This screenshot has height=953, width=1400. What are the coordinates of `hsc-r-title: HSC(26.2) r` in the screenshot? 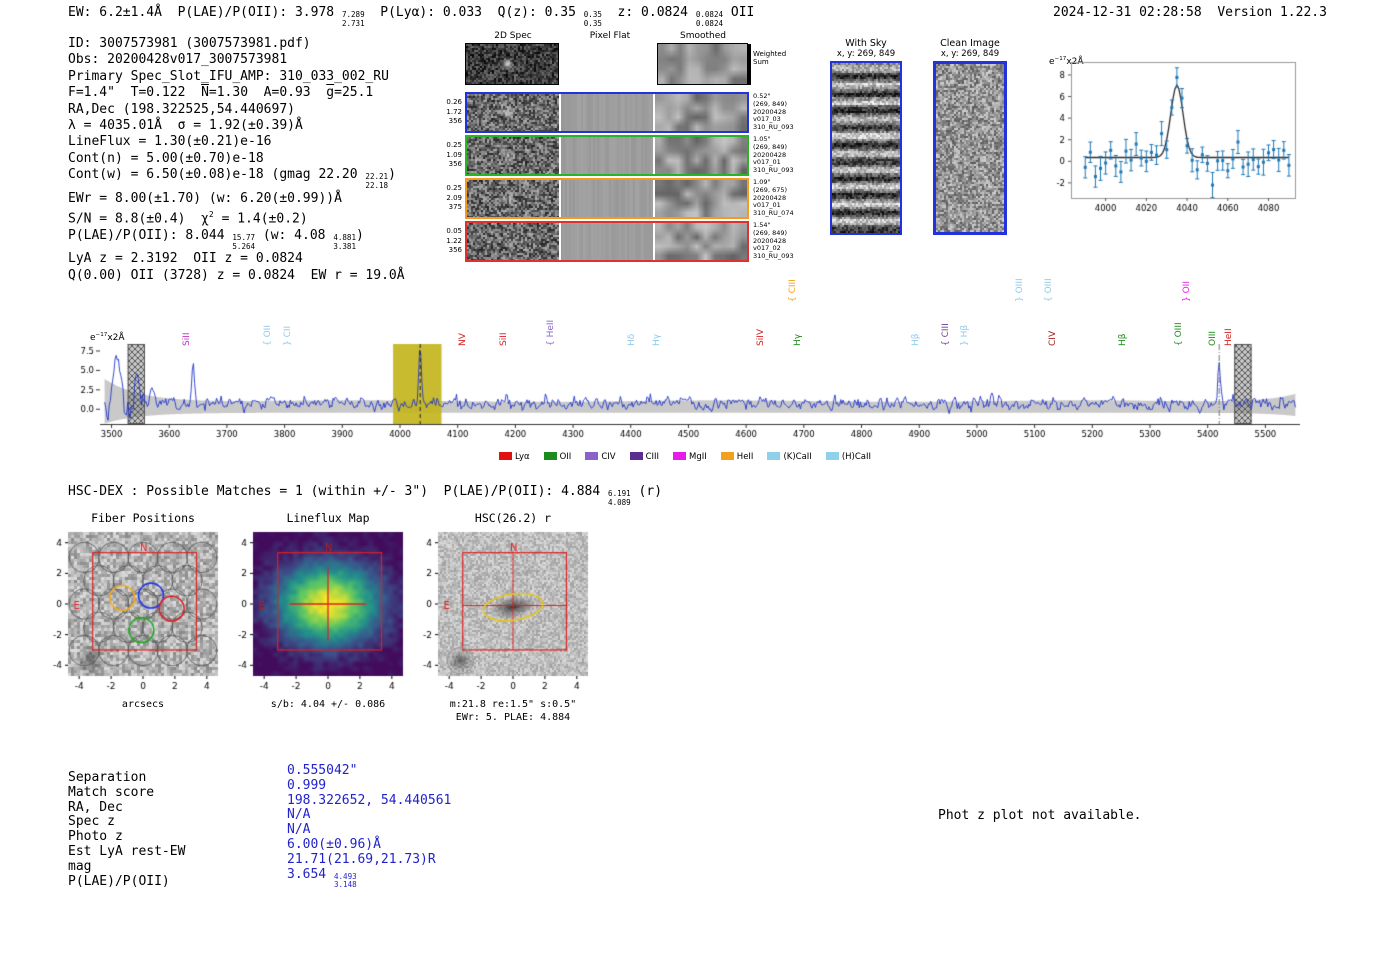 It's located at (513, 518).